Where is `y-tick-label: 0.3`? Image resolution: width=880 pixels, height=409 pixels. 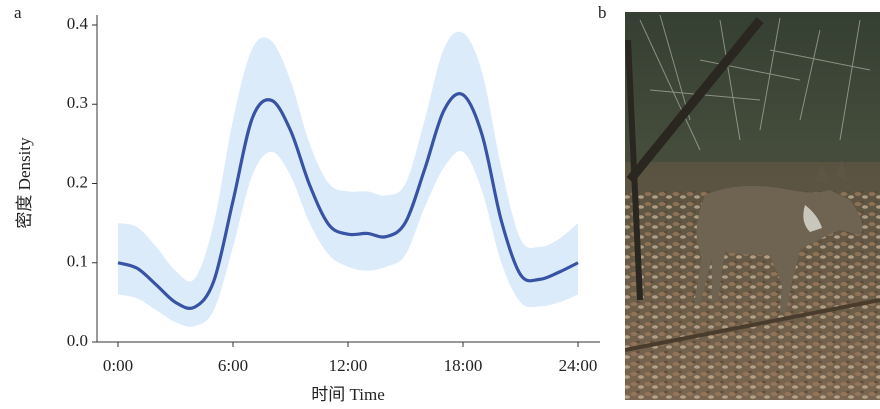 y-tick-label: 0.3 is located at coordinates (77, 102).